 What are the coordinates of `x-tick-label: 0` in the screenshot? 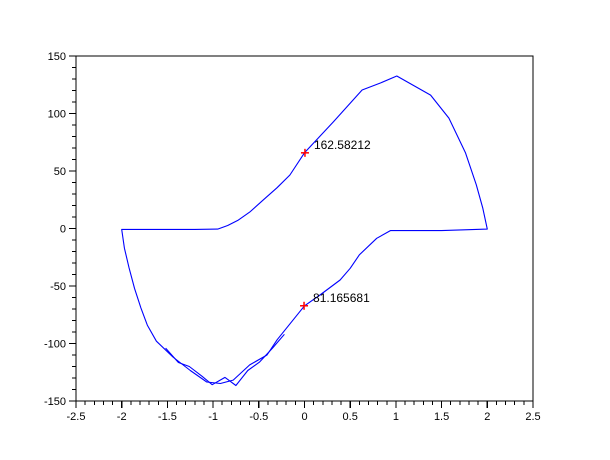 It's located at (304, 417).